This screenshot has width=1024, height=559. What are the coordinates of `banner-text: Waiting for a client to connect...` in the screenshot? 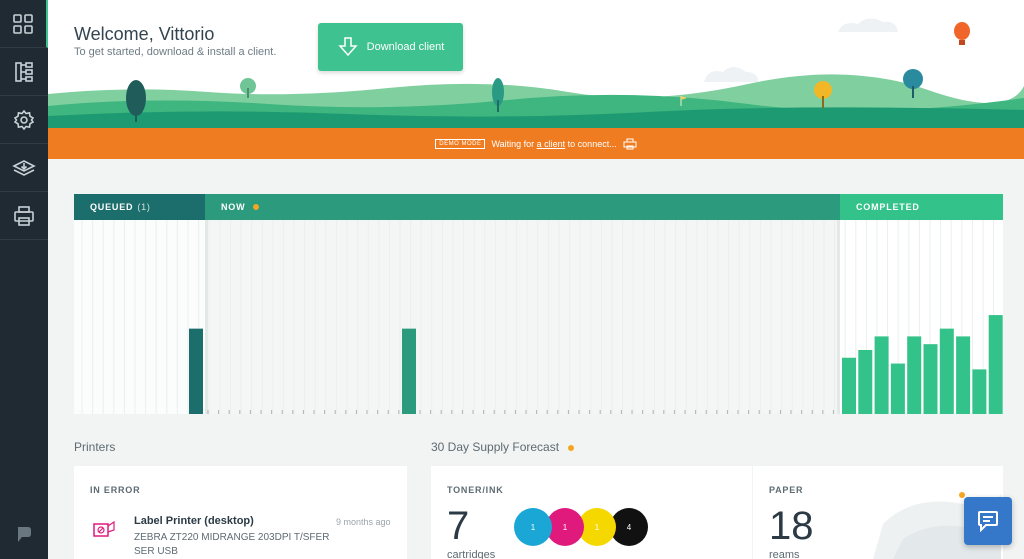 It's located at (553, 144).